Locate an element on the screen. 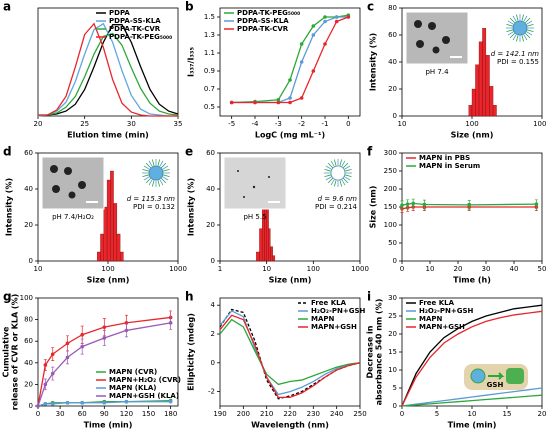  y-tick-label: 300 is located at coordinates (390, 153).